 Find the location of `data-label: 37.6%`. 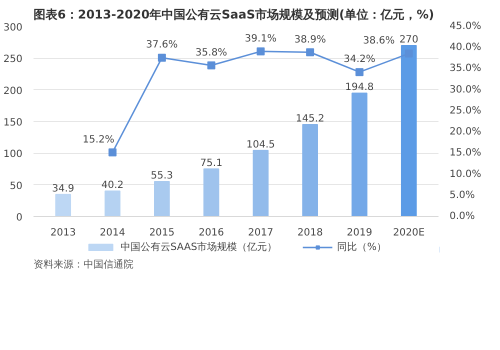

data-label: 37.6% is located at coordinates (162, 45).